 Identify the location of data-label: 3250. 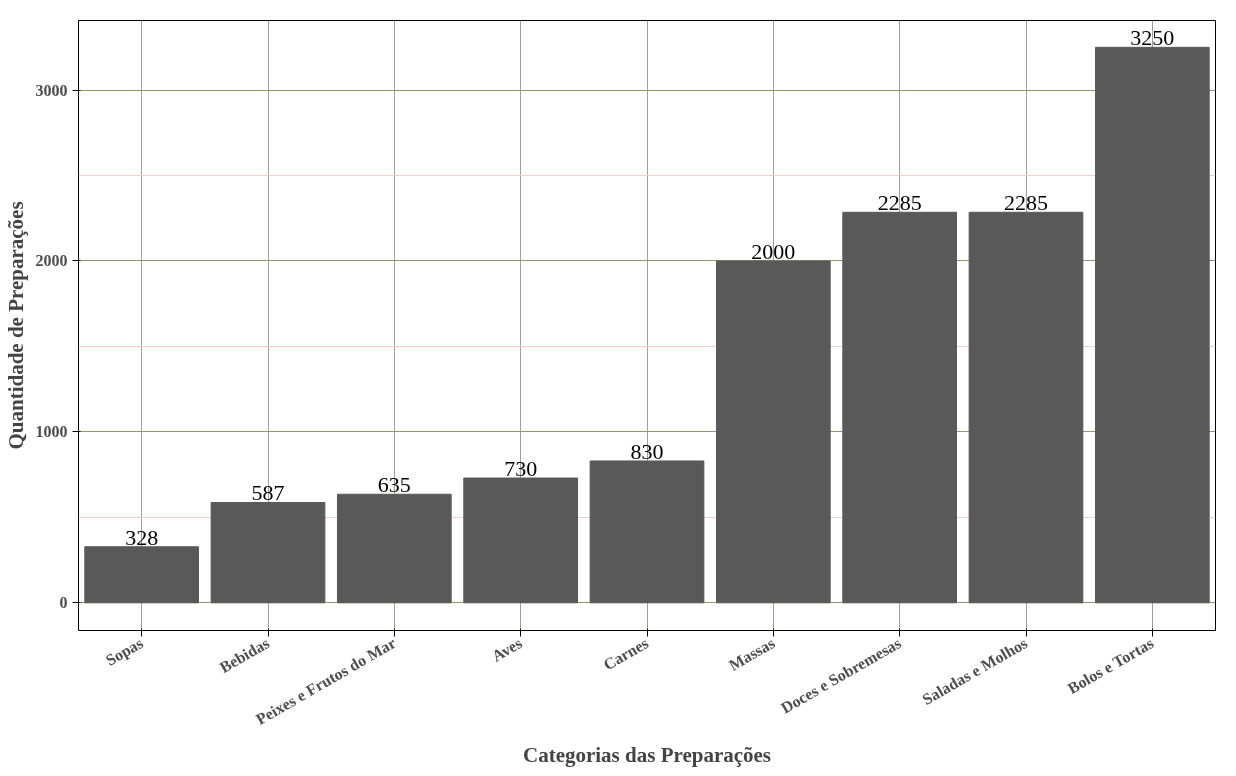
(1152, 38).